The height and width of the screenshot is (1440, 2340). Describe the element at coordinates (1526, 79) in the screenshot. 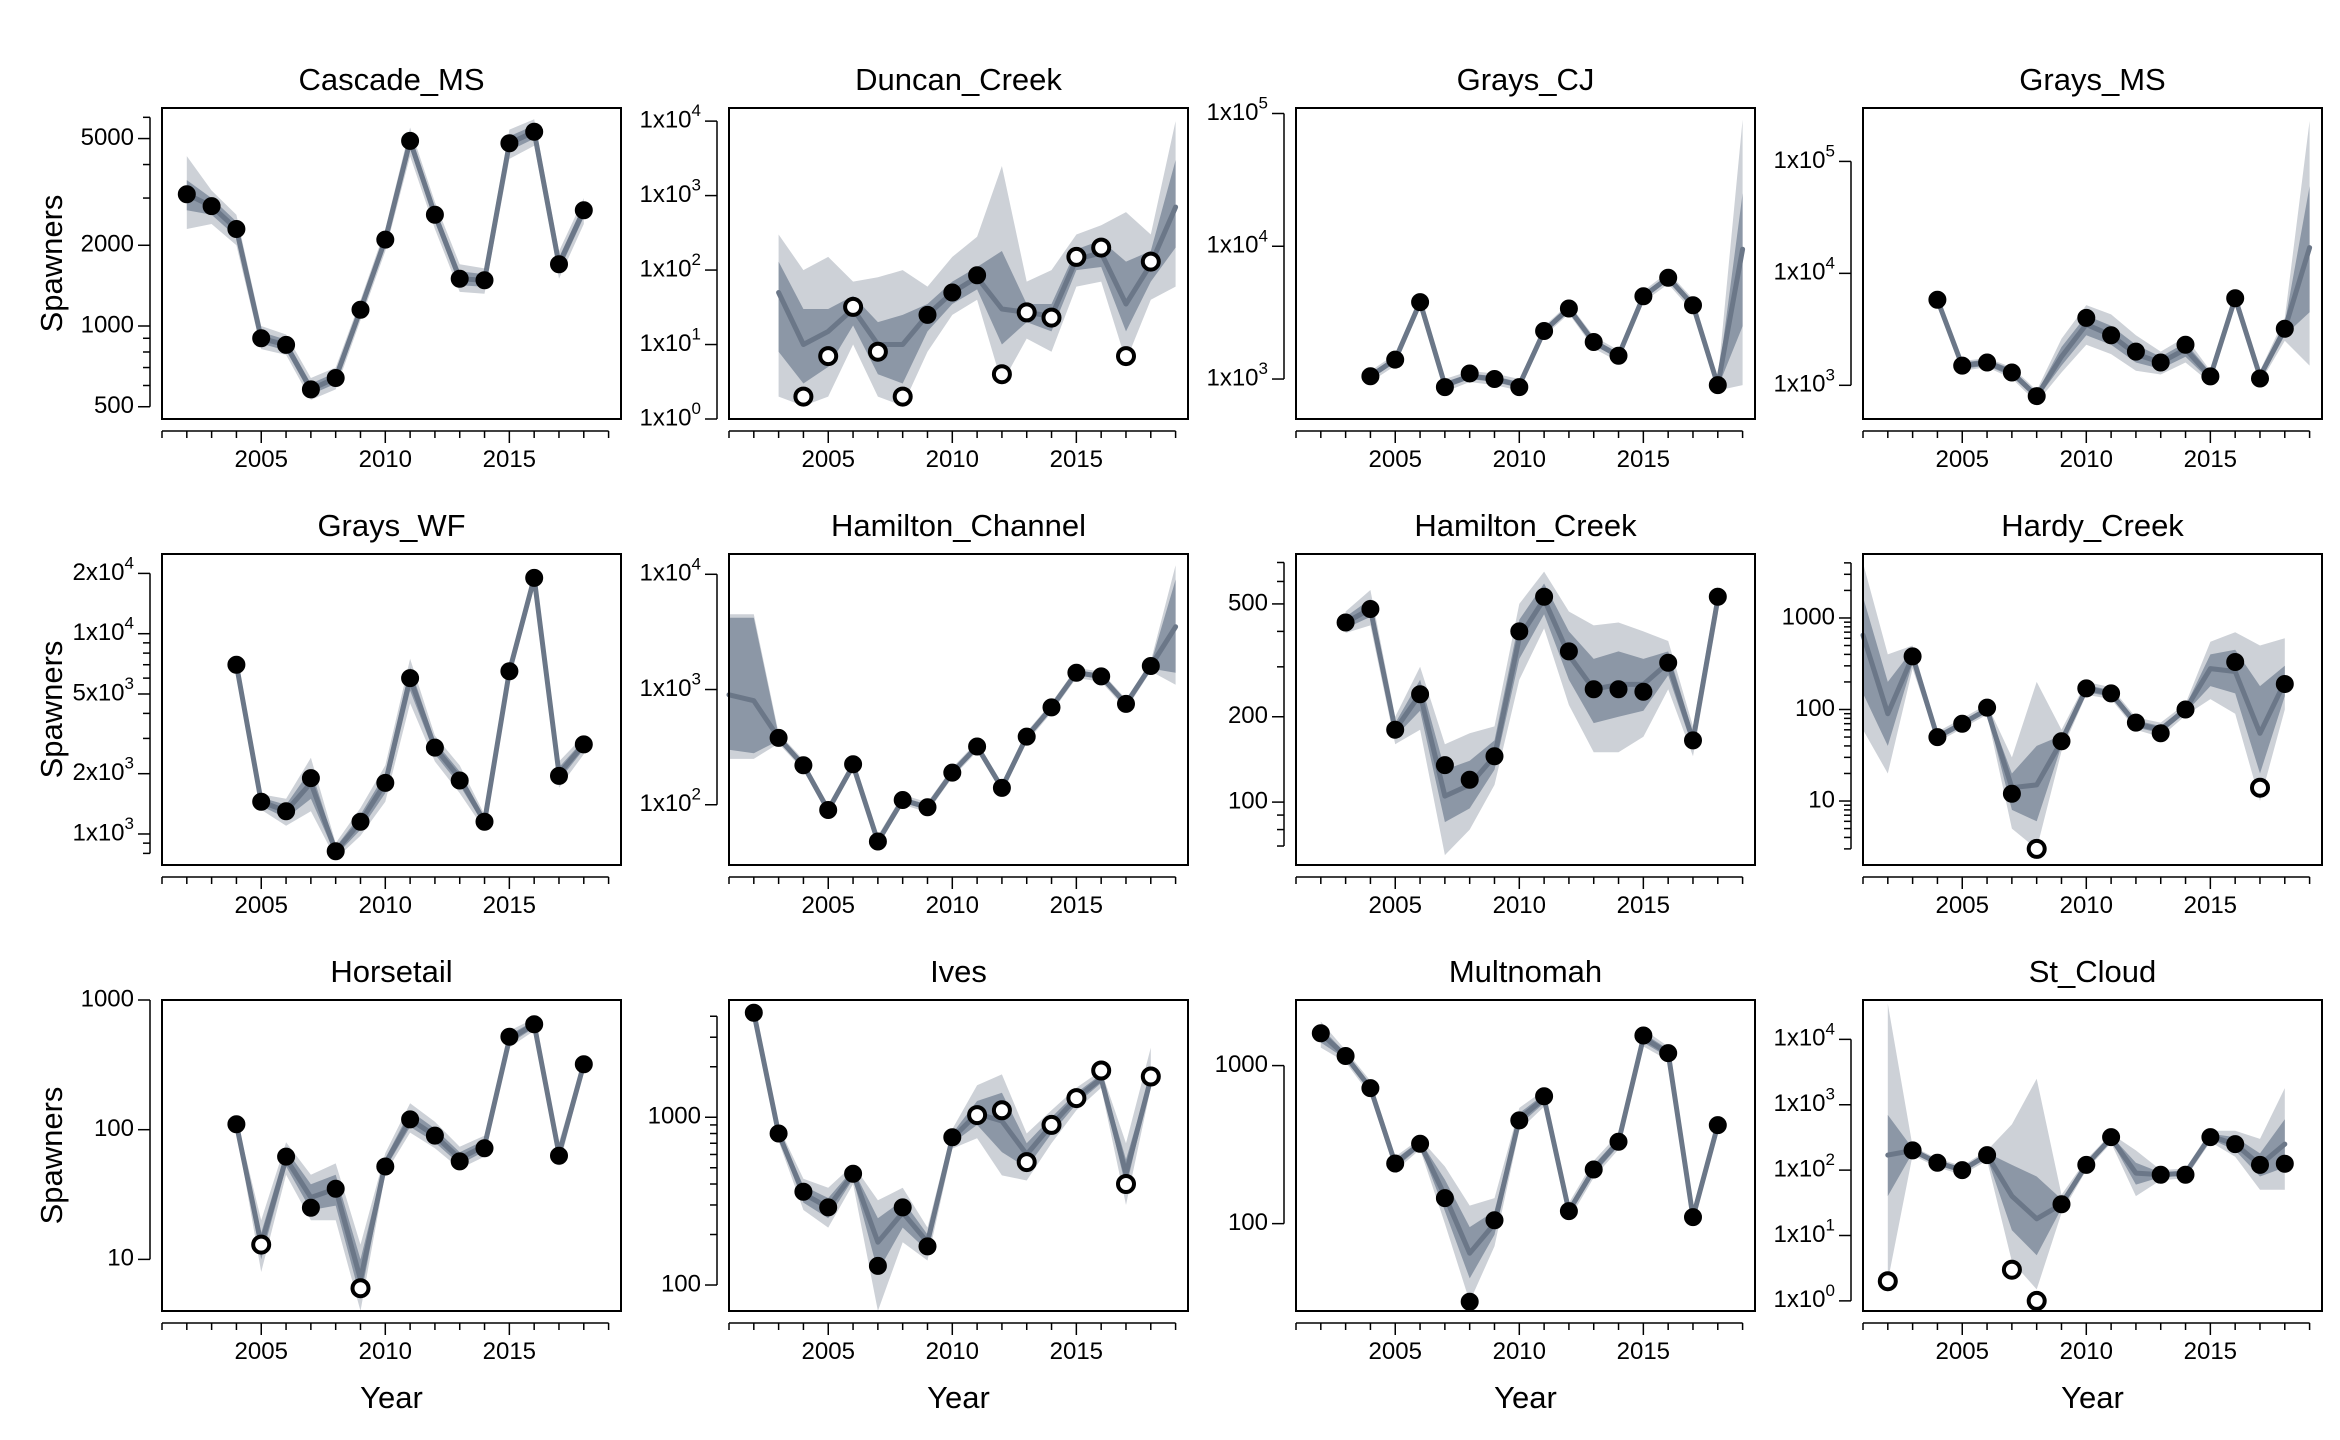

I see `panel-title: Grays_CJ` at that location.